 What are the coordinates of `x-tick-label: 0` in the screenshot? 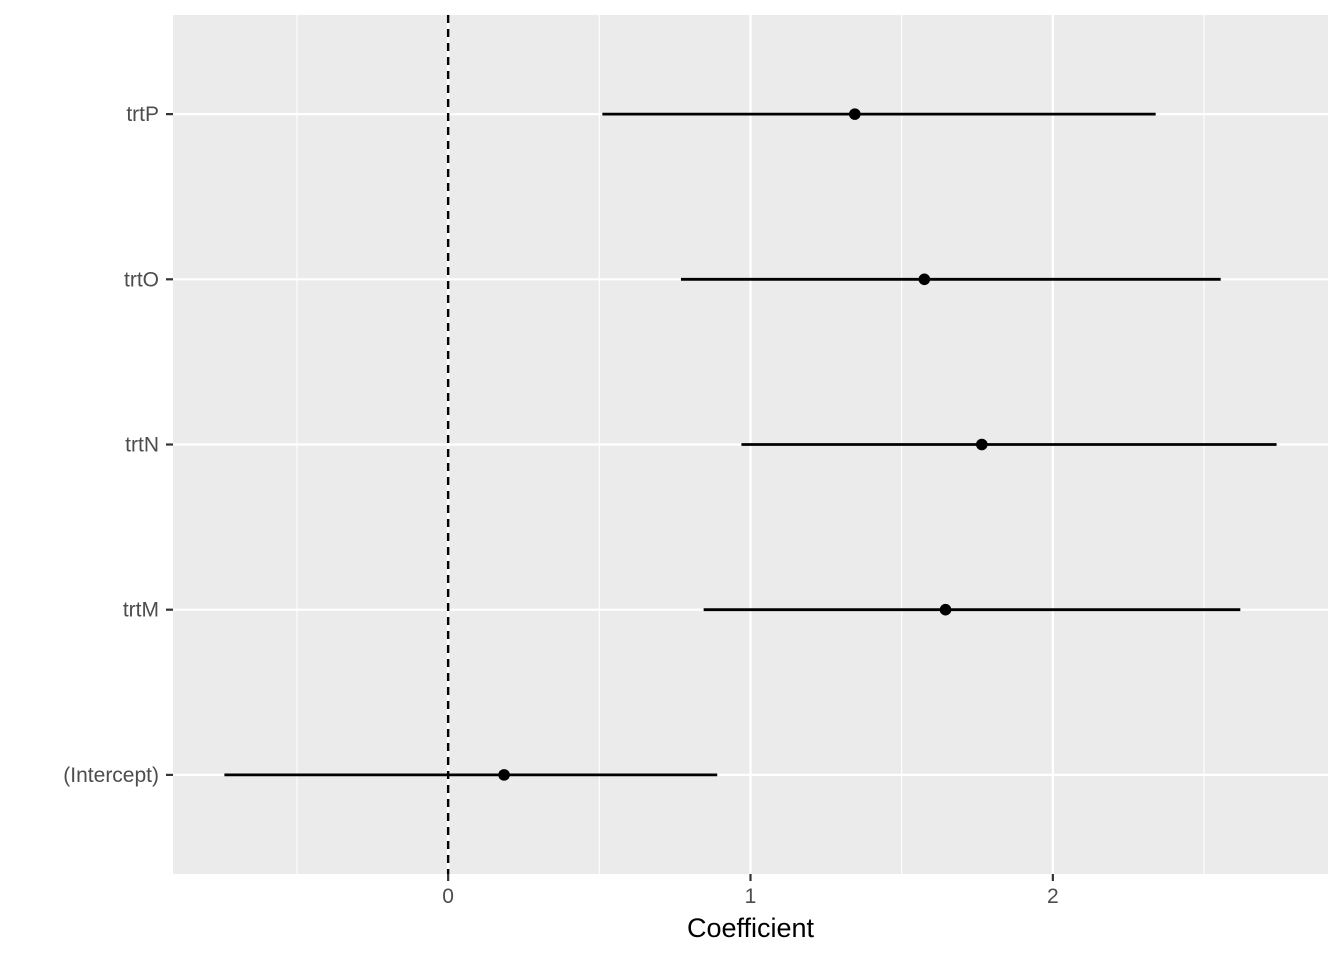 It's located at (448, 896).